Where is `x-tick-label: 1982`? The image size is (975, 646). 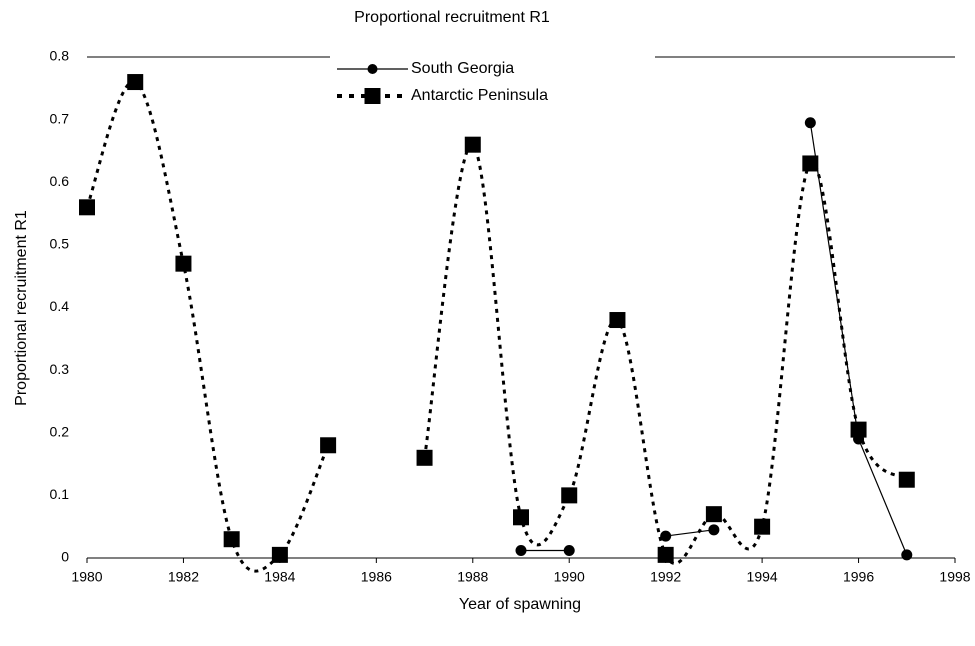 x-tick-label: 1982 is located at coordinates (183, 577).